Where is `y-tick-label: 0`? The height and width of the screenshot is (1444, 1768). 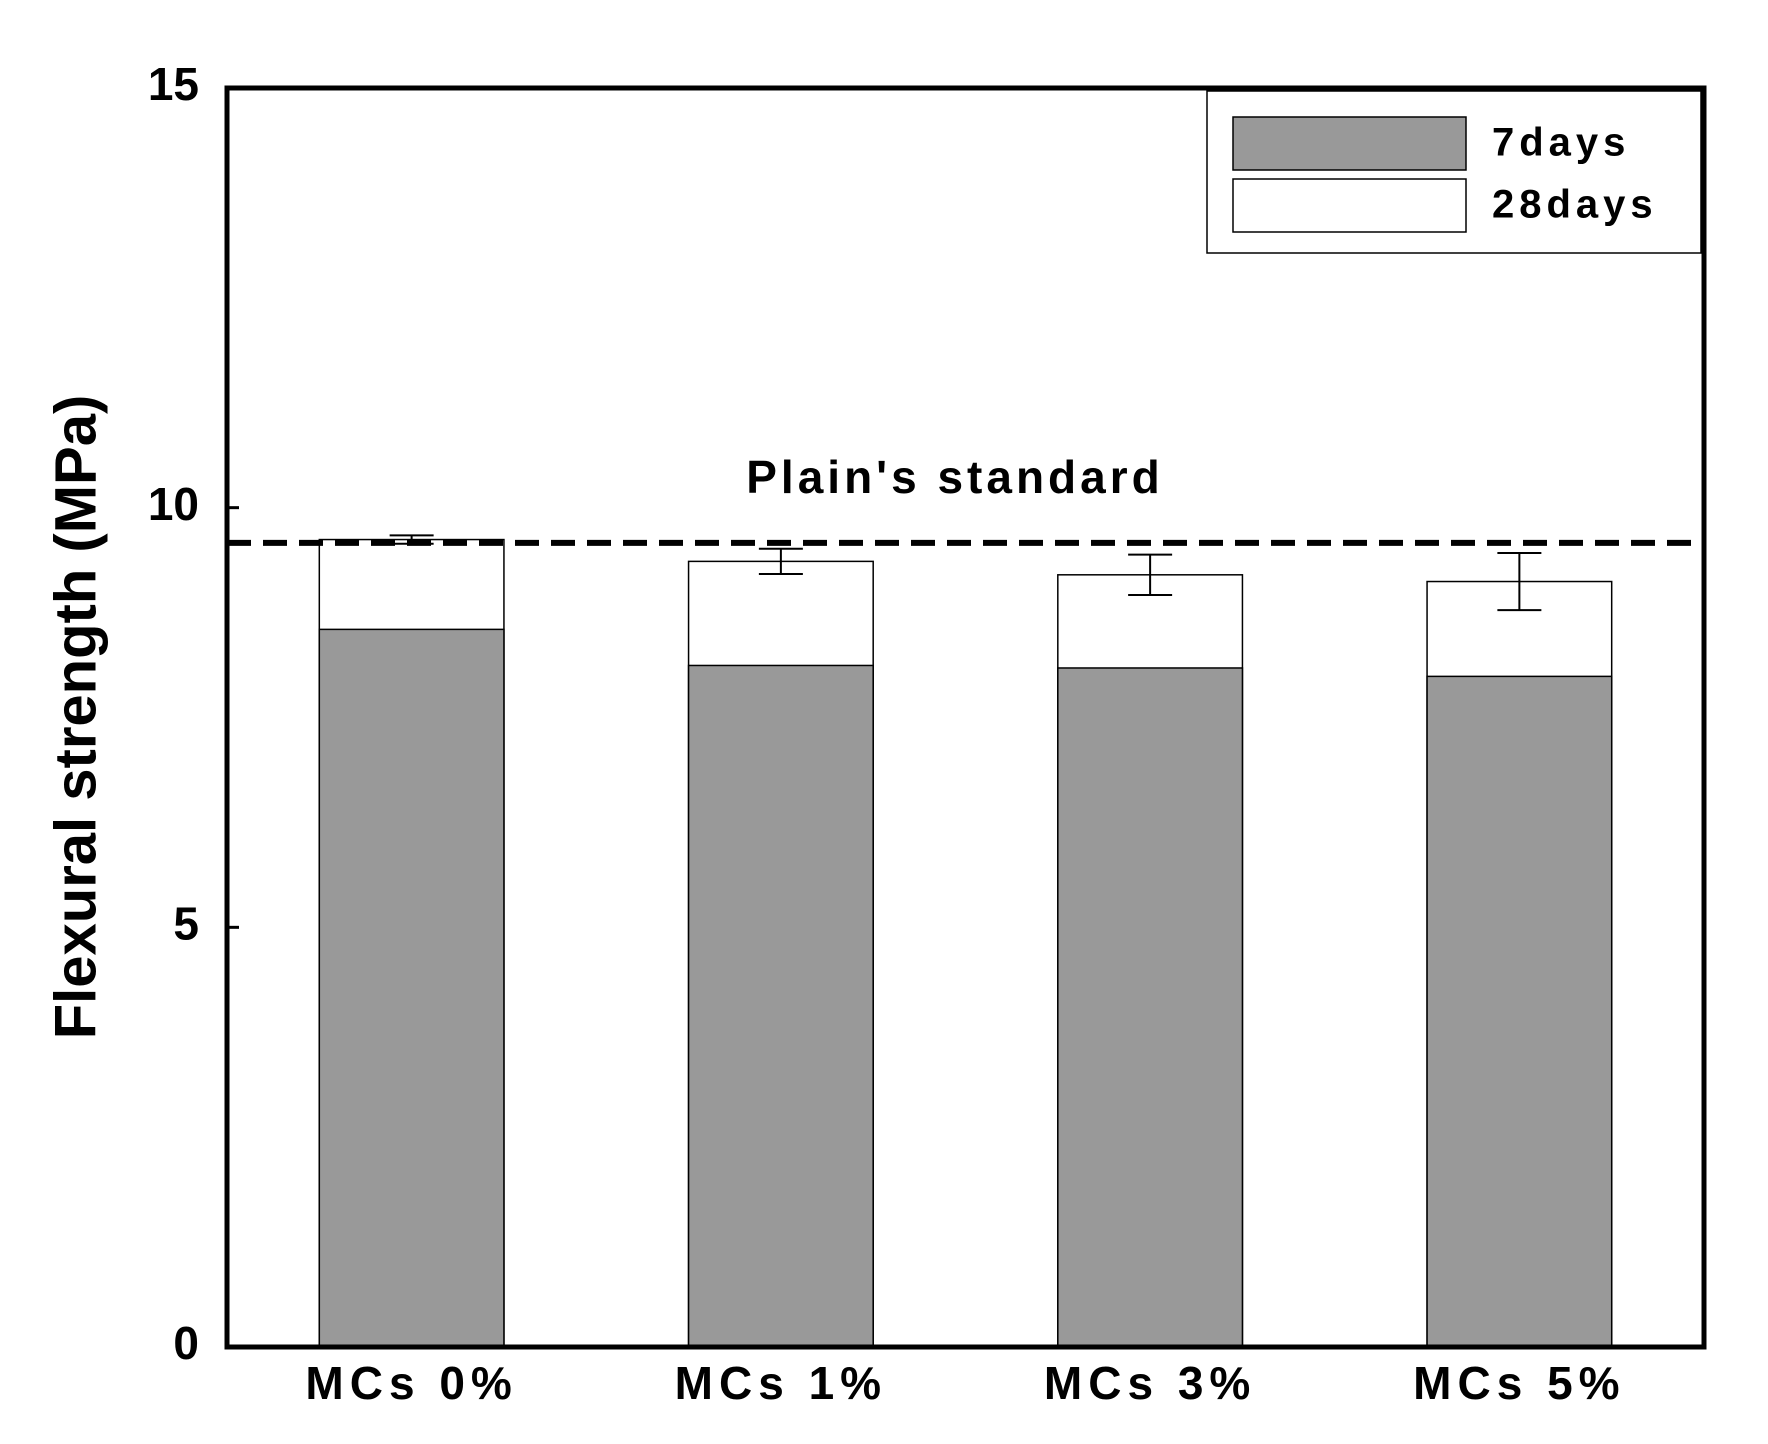 y-tick-label: 0 is located at coordinates (186, 1343).